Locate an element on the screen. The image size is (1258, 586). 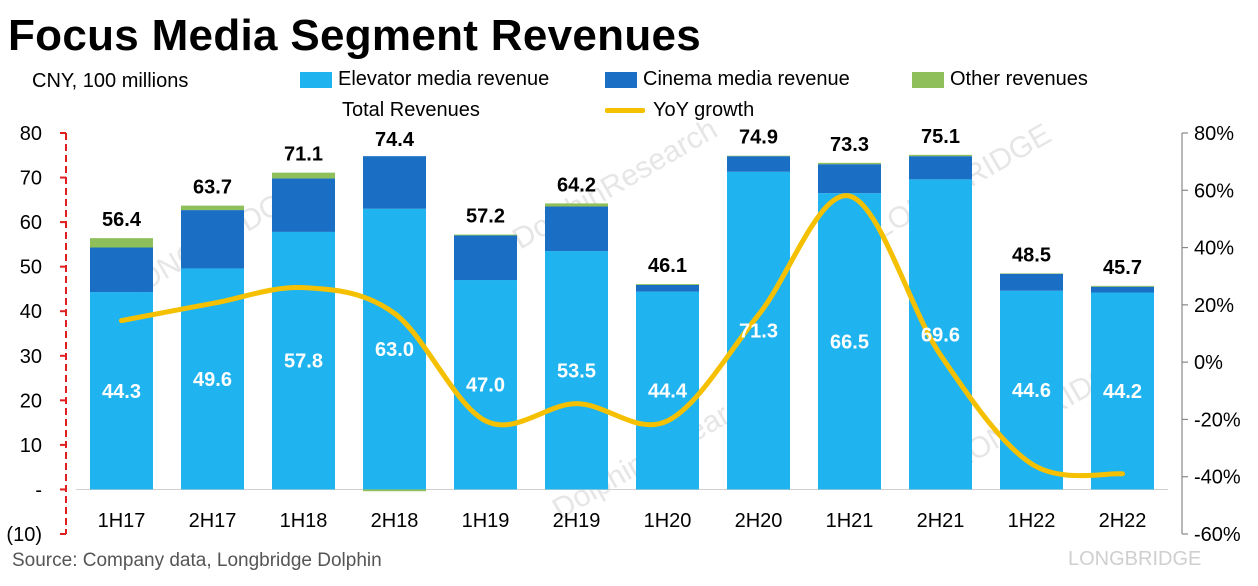
right-axis-tick-label: 80% is located at coordinates (1214, 134).